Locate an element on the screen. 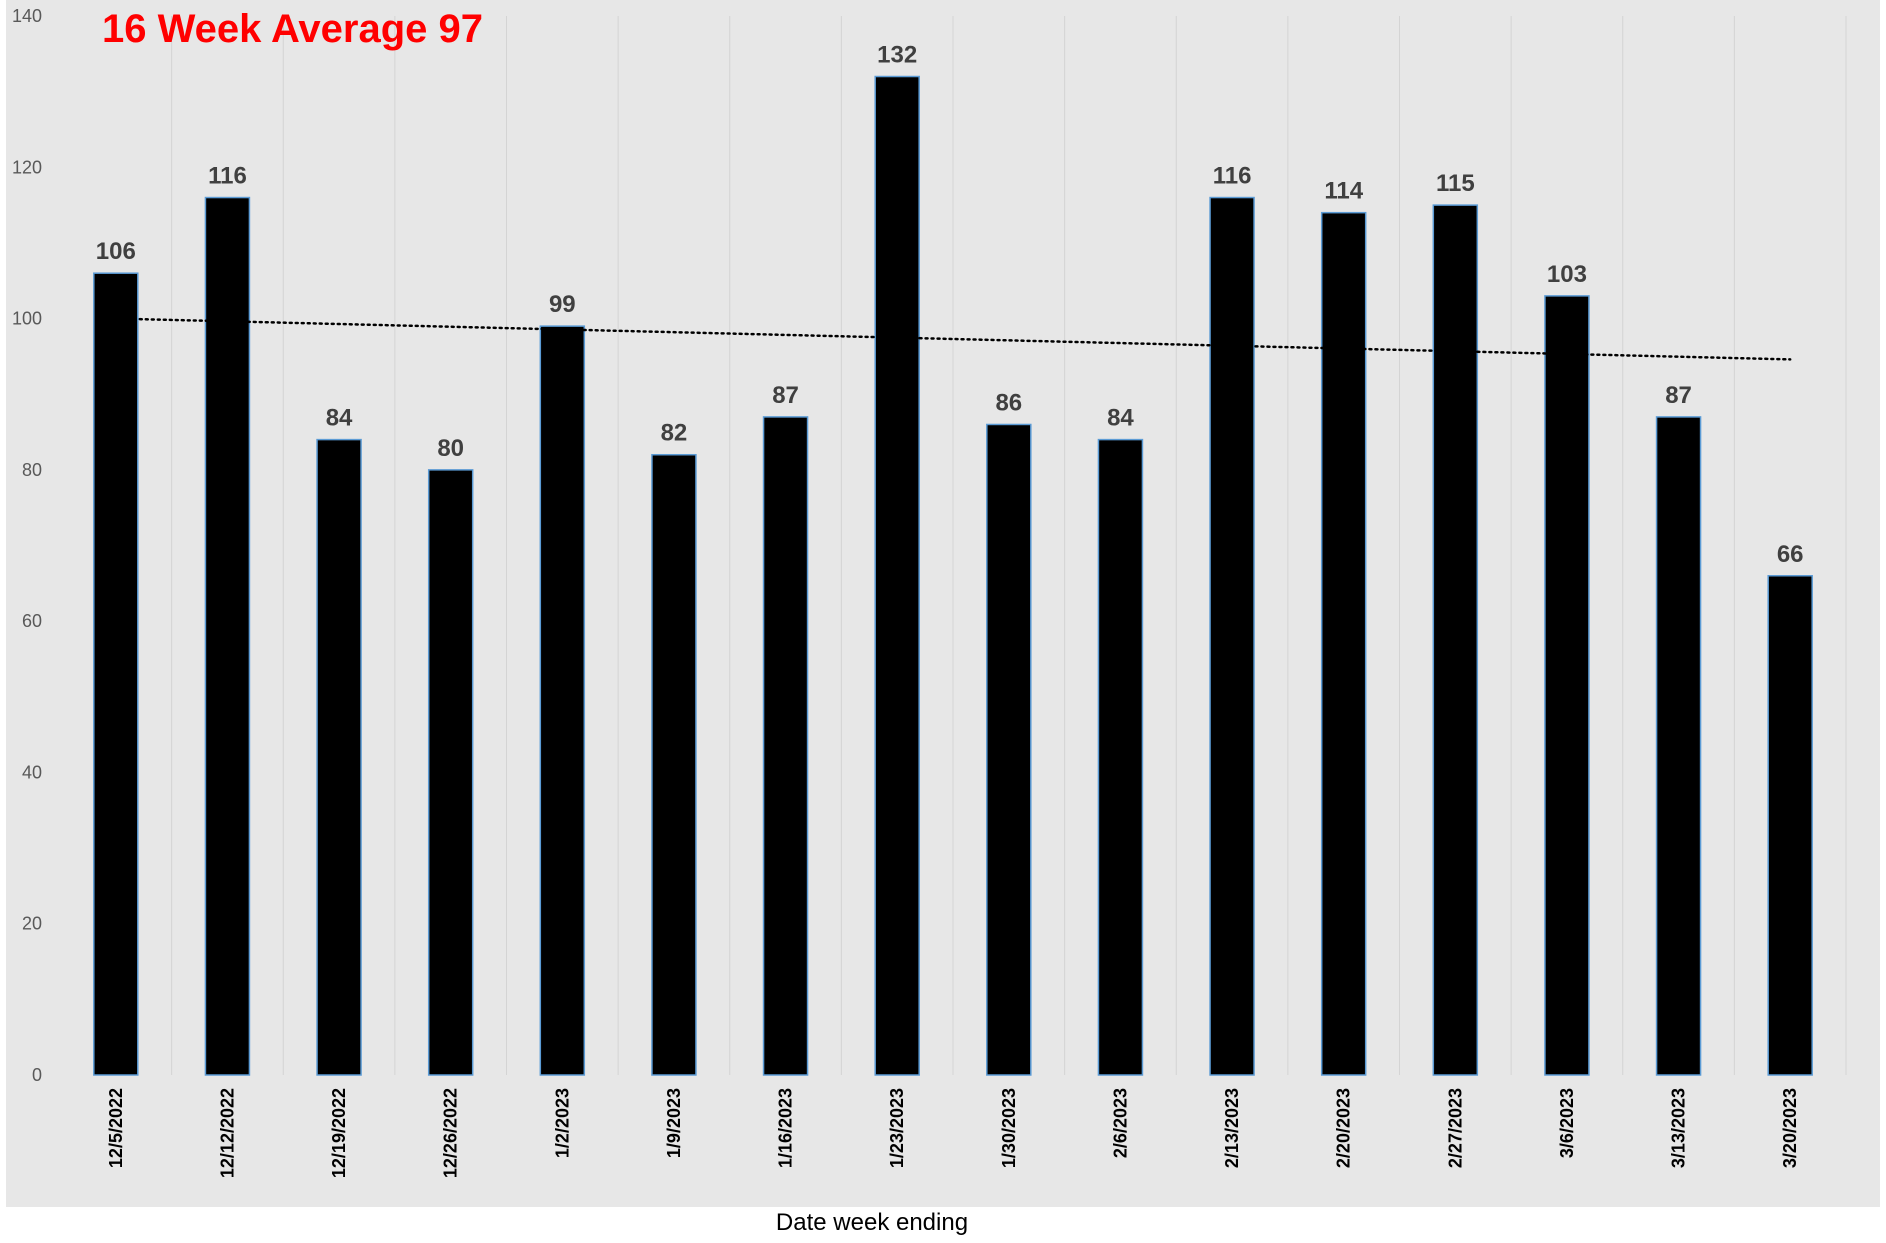 The image size is (1886, 1243). x-tick-label: 1/9/2023 is located at coordinates (674, 1123).